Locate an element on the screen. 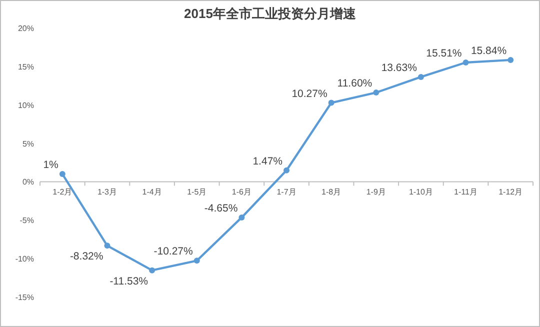 The image size is (540, 327). data-label: 13.63% is located at coordinates (399, 68).